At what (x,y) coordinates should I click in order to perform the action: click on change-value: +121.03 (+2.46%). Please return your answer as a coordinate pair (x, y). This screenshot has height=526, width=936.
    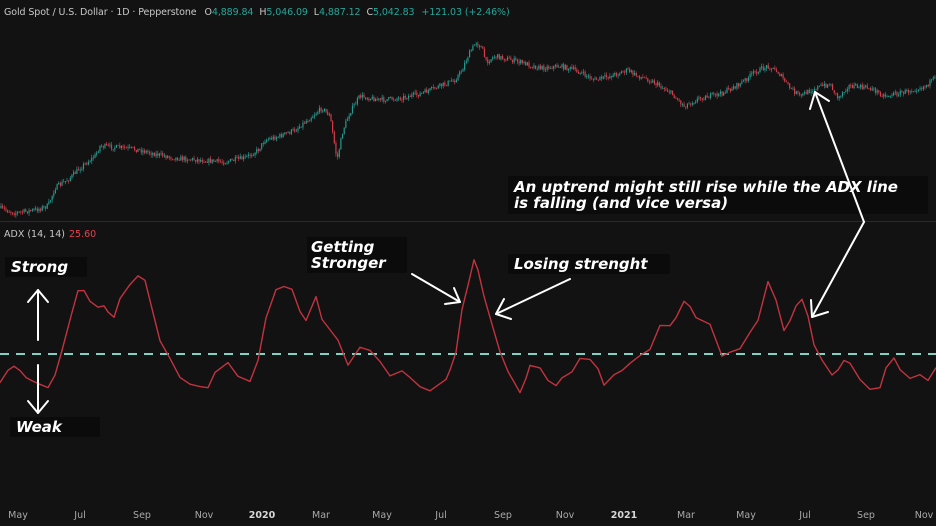
    Looking at the image, I should click on (465, 12).